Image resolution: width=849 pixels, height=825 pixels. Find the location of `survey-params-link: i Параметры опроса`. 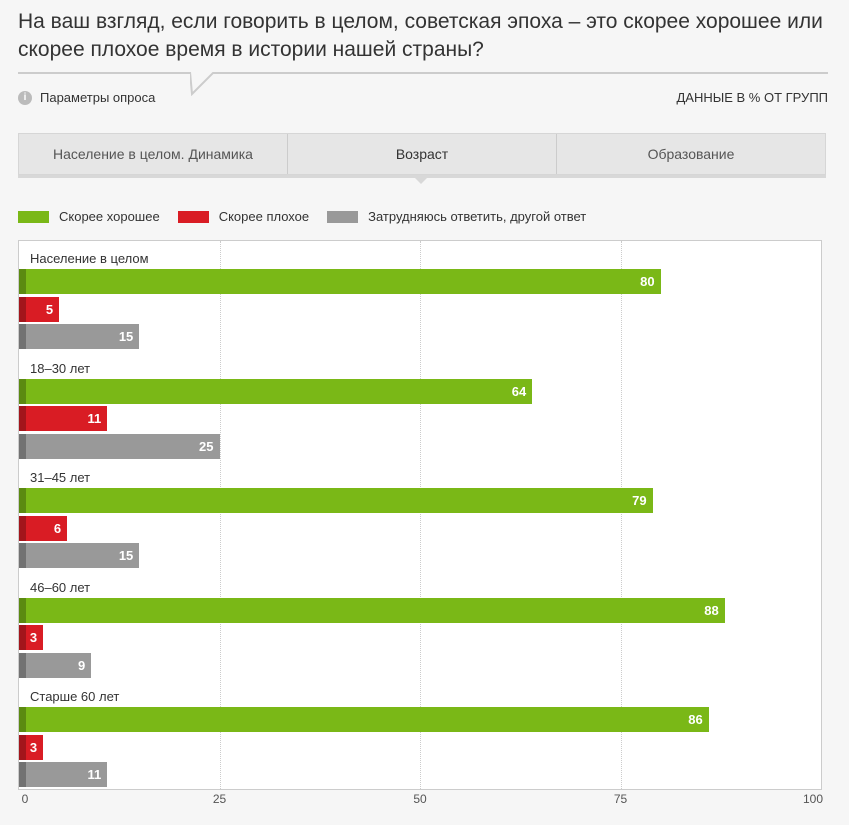

survey-params-link: i Параметры опроса is located at coordinates (86, 97).